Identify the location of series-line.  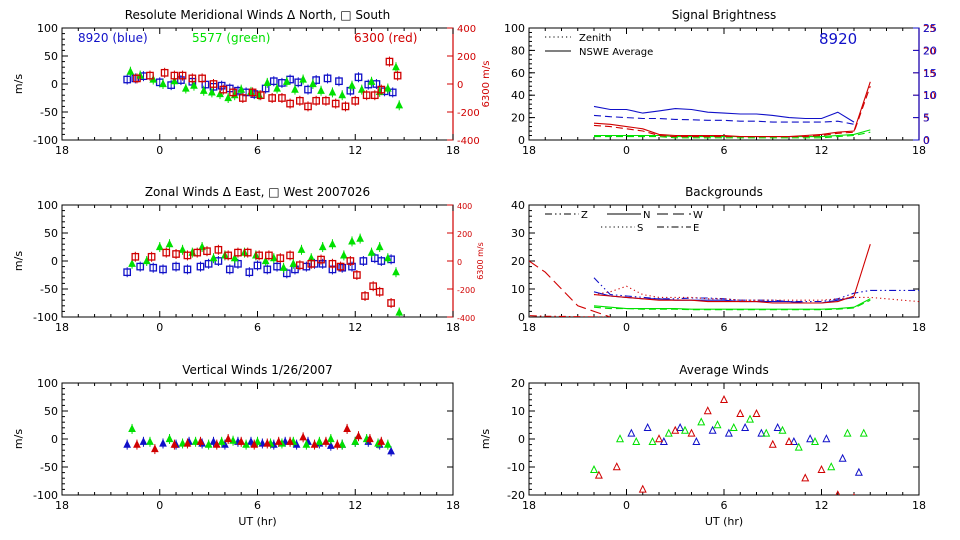
(570, 288).